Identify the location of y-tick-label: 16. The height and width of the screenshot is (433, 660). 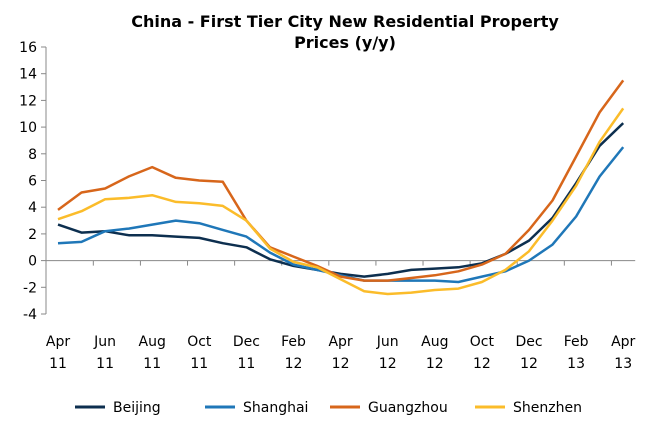
(28, 48).